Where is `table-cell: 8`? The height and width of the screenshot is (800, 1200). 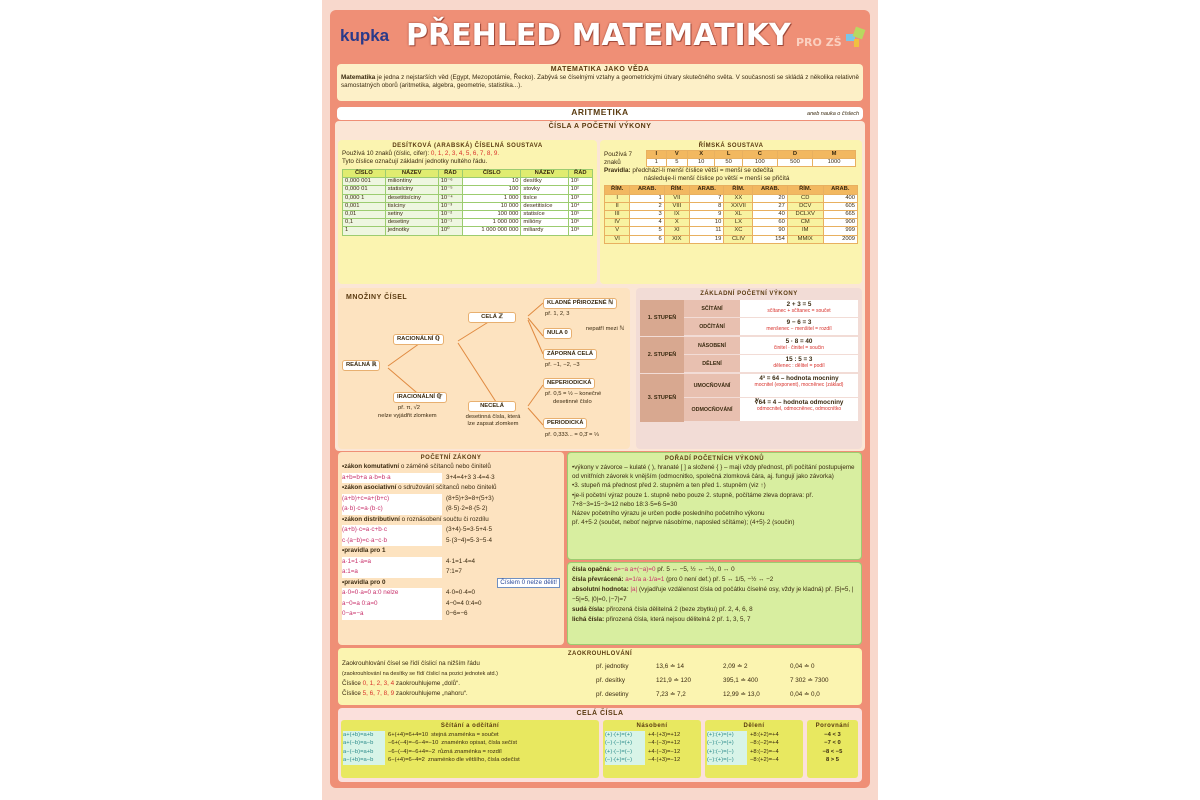
table-cell: 8 is located at coordinates (707, 206).